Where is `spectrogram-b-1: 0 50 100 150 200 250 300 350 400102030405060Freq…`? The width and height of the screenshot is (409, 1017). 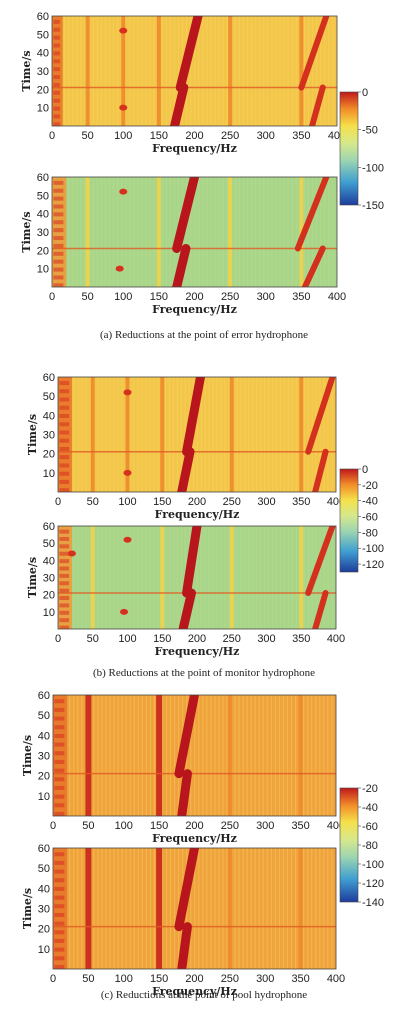
spectrogram-b-1: 0 50 100 150 200 250 300 350 400102030405060Freq… is located at coordinates (185, 446).